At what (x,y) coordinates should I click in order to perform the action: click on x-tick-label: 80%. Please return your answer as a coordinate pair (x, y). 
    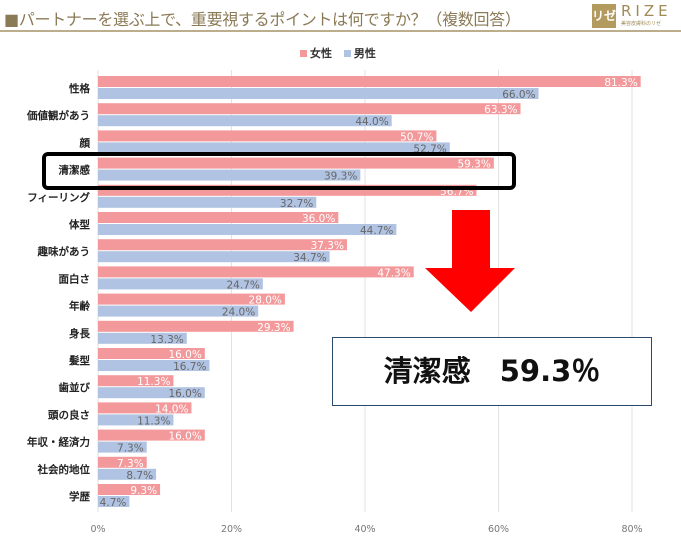
    Looking at the image, I should click on (631, 529).